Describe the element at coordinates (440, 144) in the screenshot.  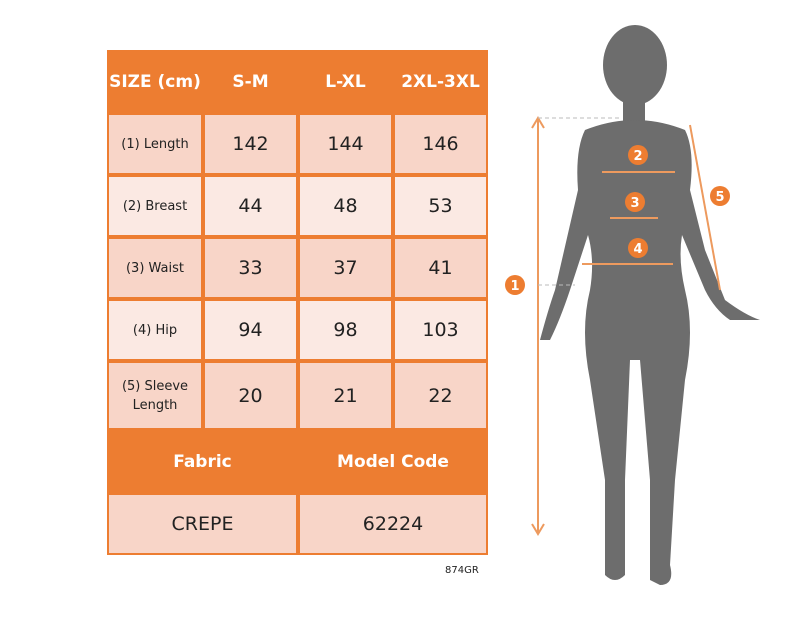
I see `size-value: 146` at that location.